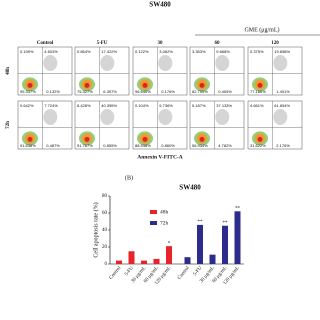  I want to click on quadrant-value: 4.603%, so click(51, 51).